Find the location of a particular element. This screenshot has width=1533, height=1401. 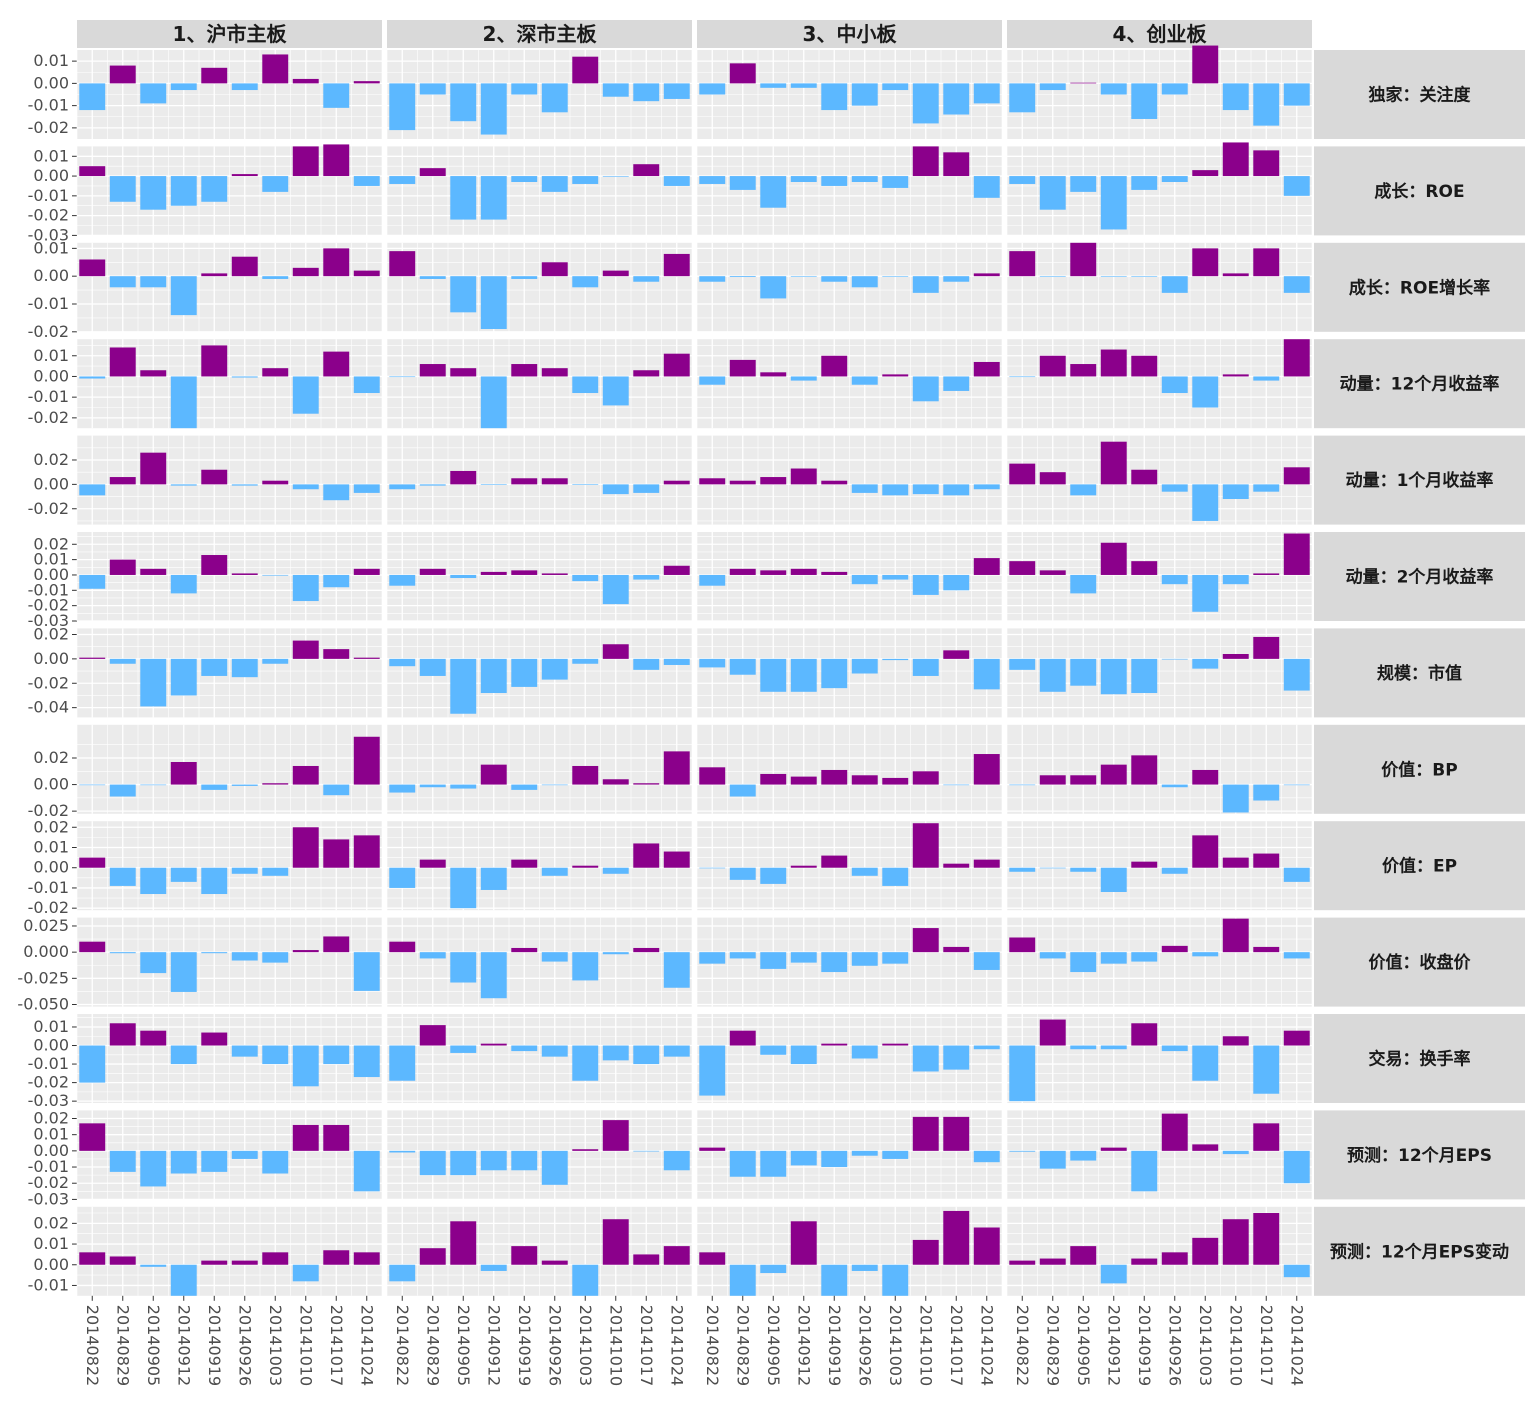

x-tick-label: 20140822 is located at coordinates (402, 1345).